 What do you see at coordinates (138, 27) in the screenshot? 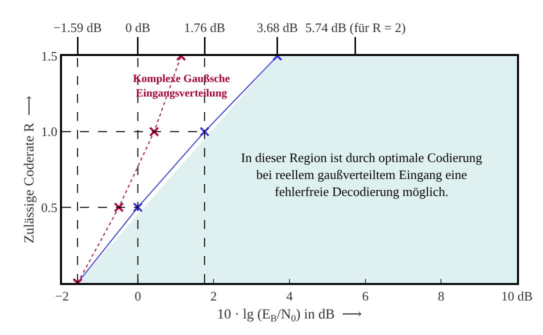
I see `x2-tick-label: 0 dB` at bounding box center [138, 27].